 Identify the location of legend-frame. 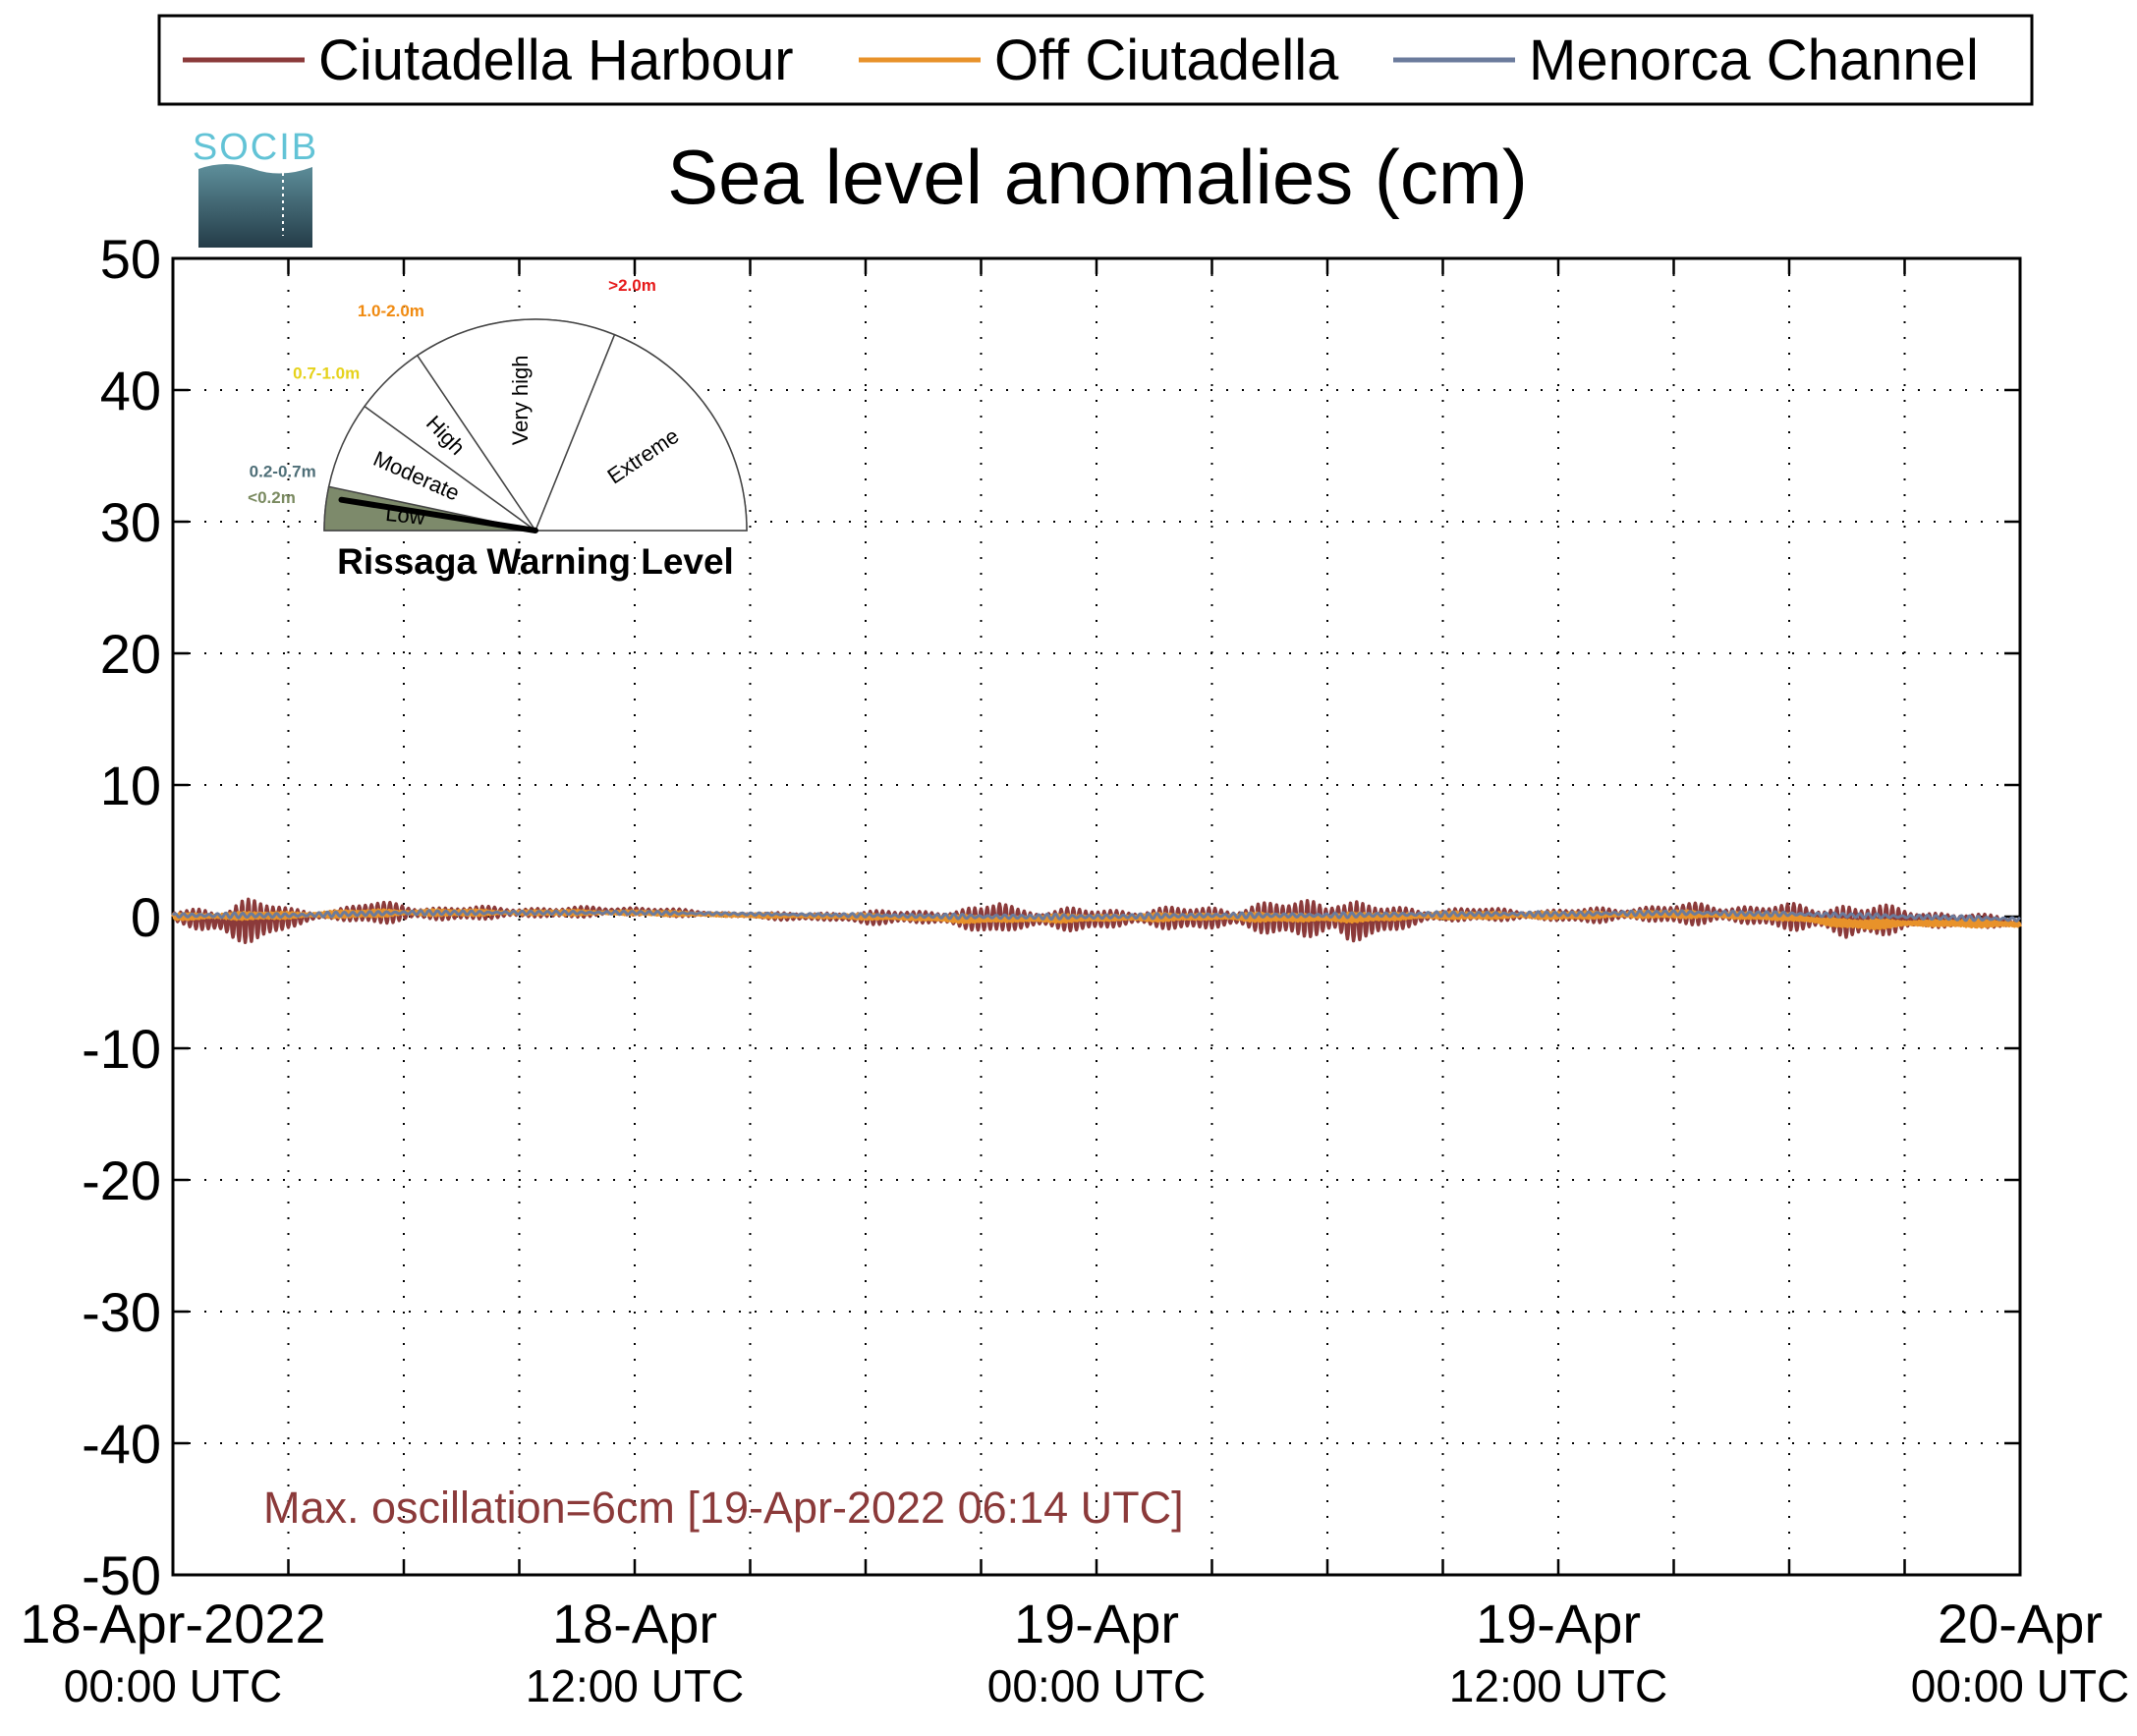
(1095, 60).